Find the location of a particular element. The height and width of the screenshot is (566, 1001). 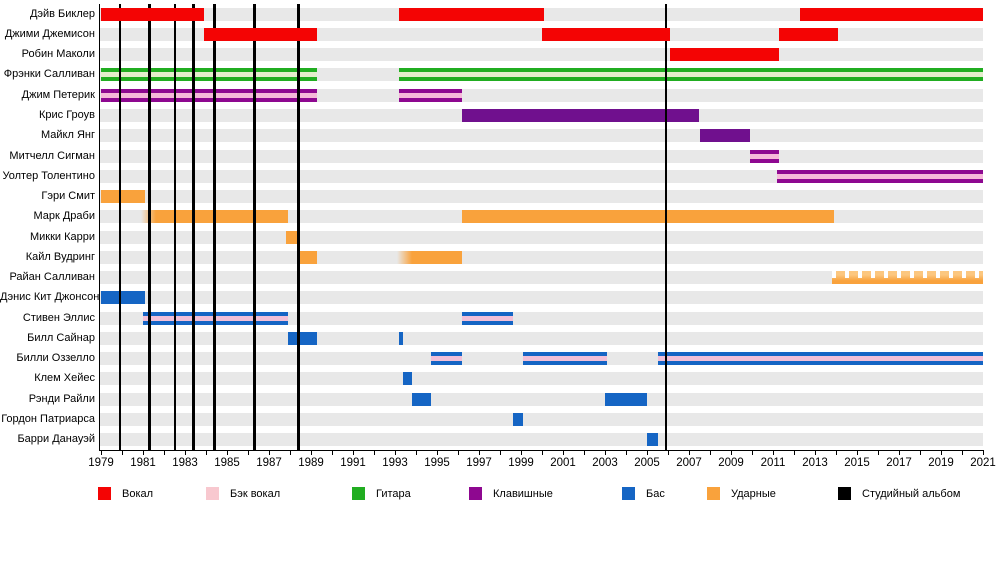

row-label: Робин Маколи is located at coordinates (58, 54).